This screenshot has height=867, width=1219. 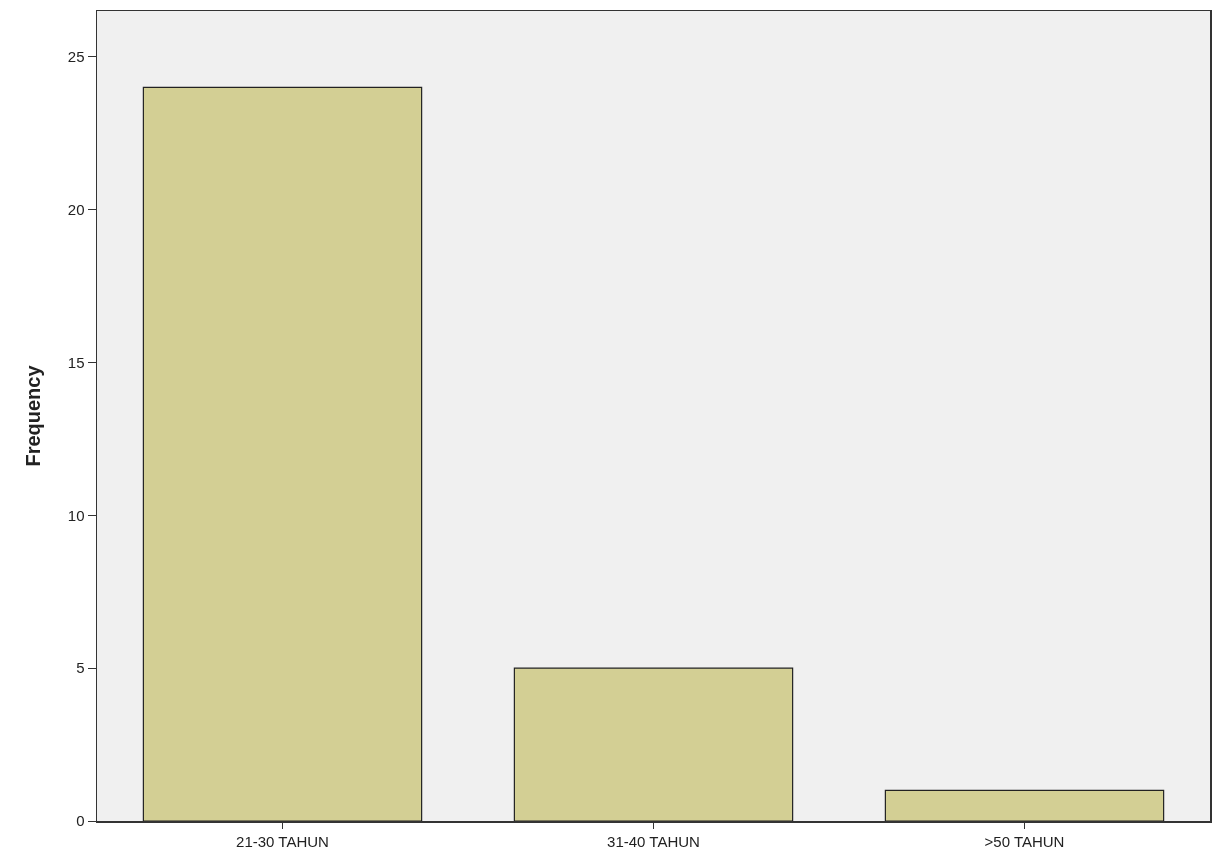 What do you see at coordinates (76, 209) in the screenshot?
I see `y-tick-label: 20` at bounding box center [76, 209].